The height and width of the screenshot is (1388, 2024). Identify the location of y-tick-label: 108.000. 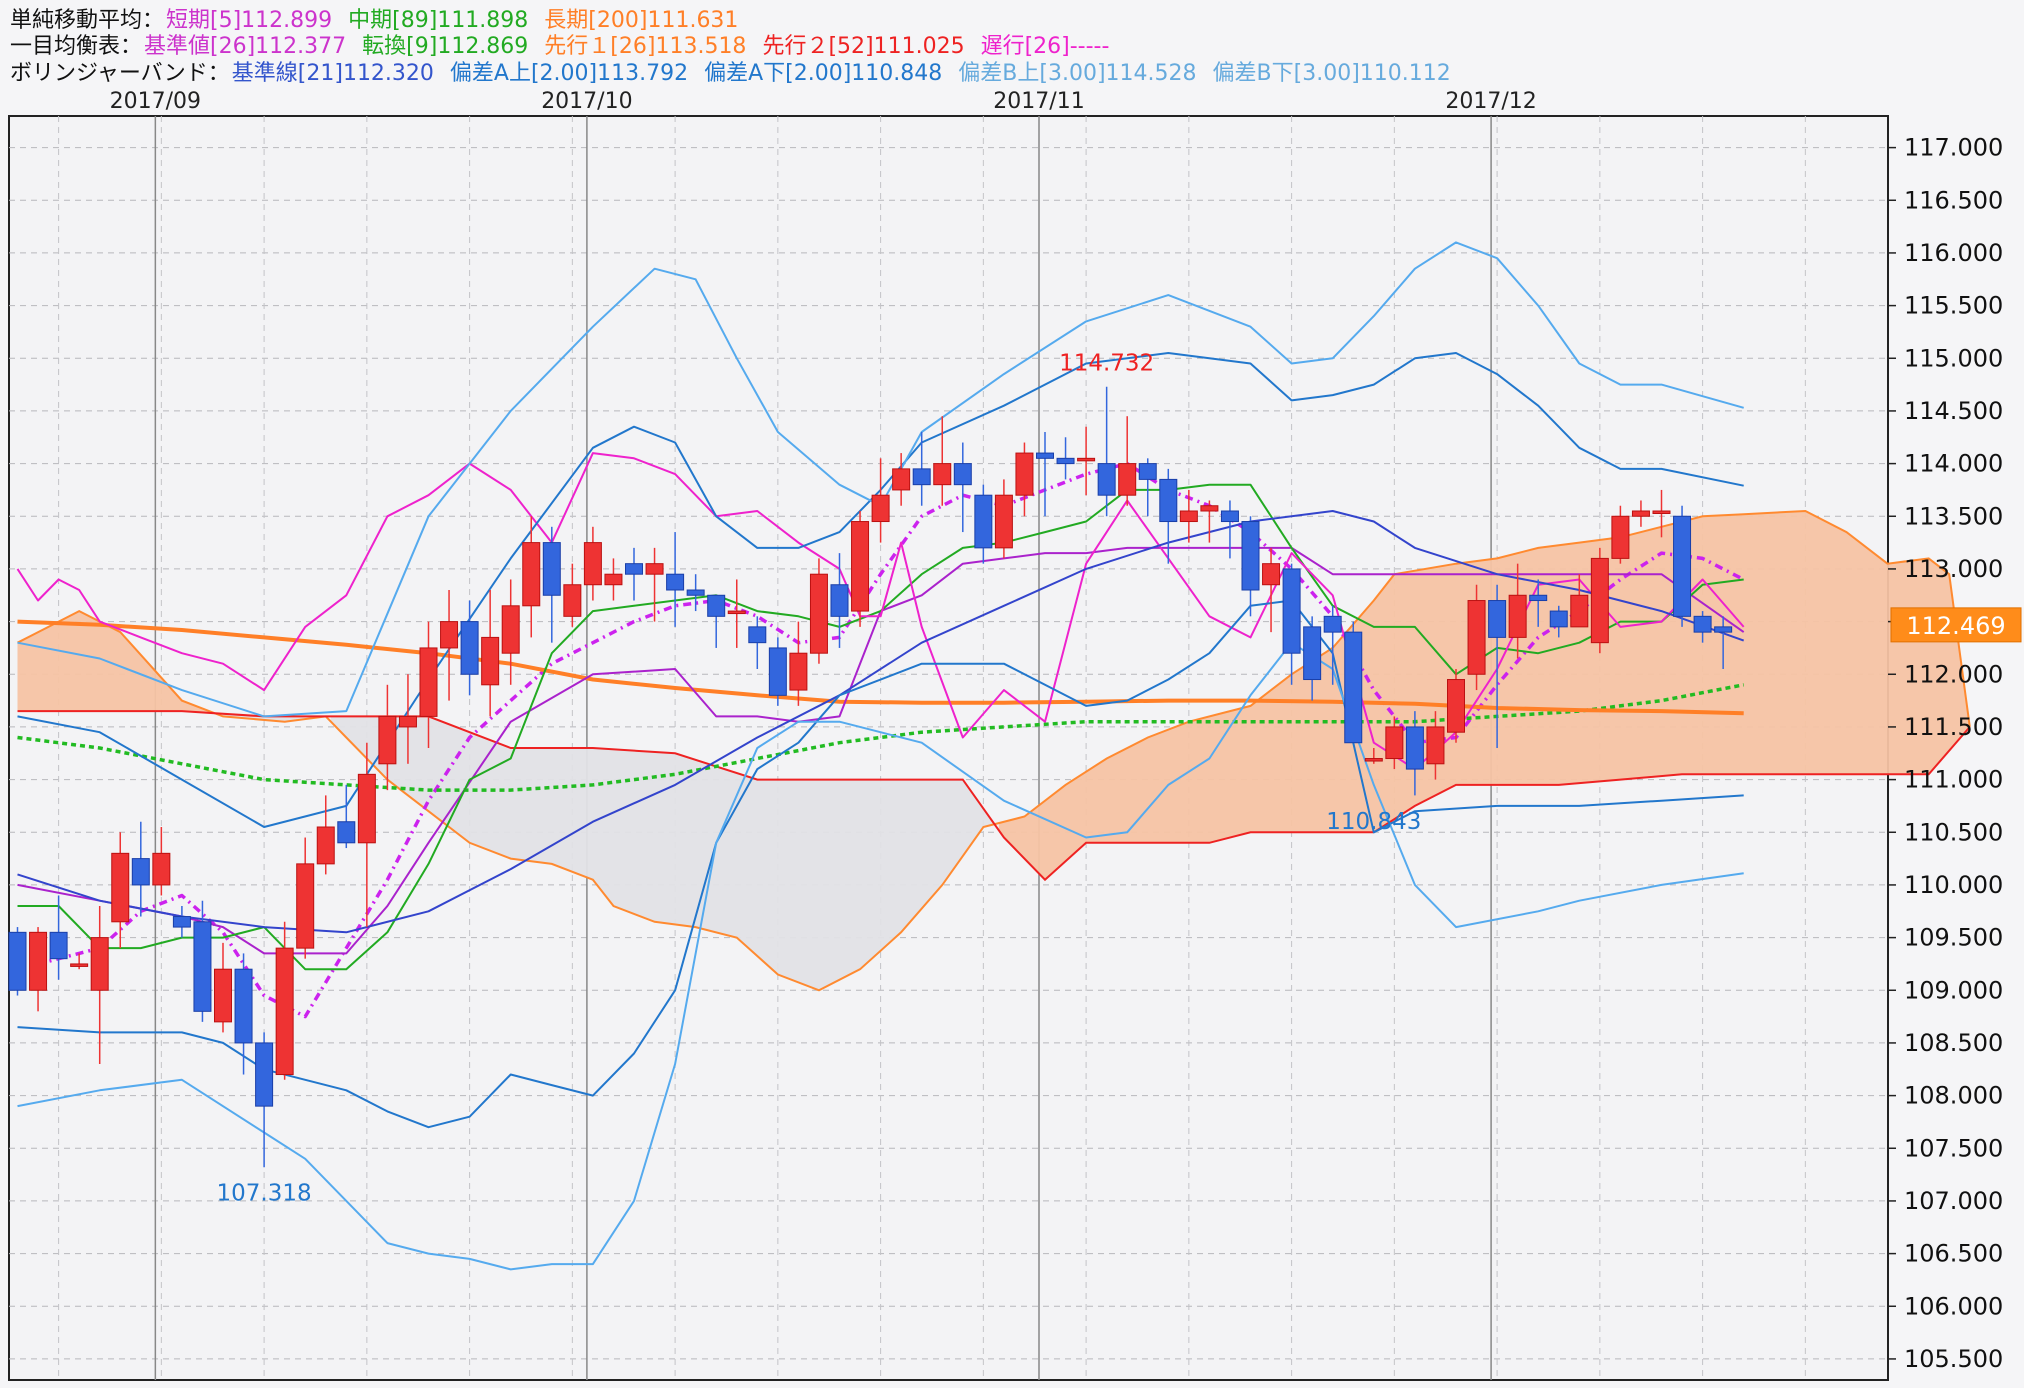
(1953, 1096).